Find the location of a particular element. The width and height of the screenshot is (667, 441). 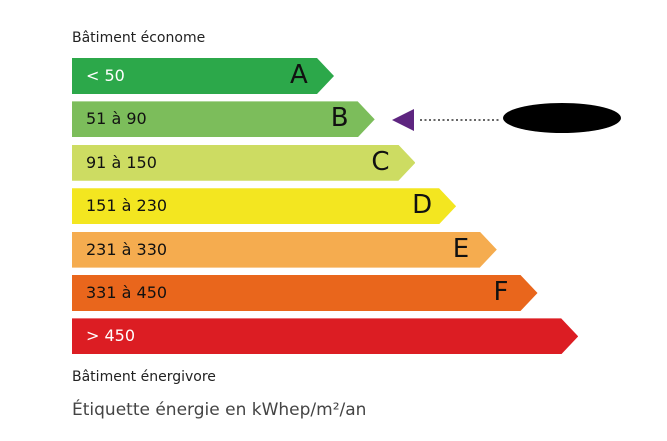

class-range: > 450 is located at coordinates (111, 336).